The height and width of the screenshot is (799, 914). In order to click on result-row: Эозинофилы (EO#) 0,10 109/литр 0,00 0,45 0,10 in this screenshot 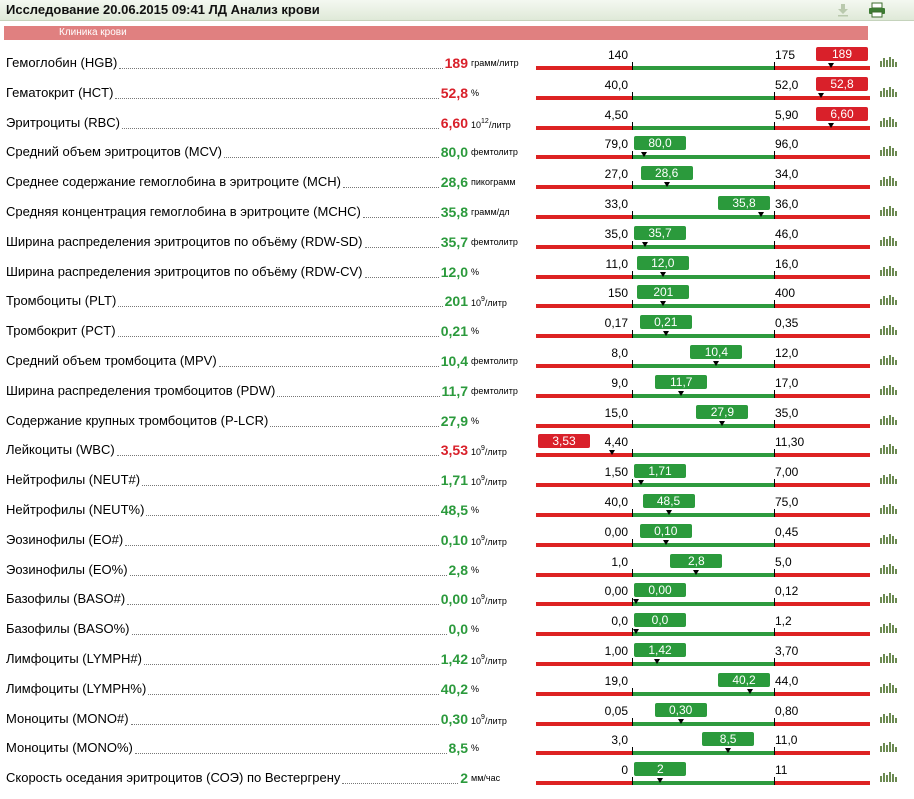, I will do `click(457, 534)`.